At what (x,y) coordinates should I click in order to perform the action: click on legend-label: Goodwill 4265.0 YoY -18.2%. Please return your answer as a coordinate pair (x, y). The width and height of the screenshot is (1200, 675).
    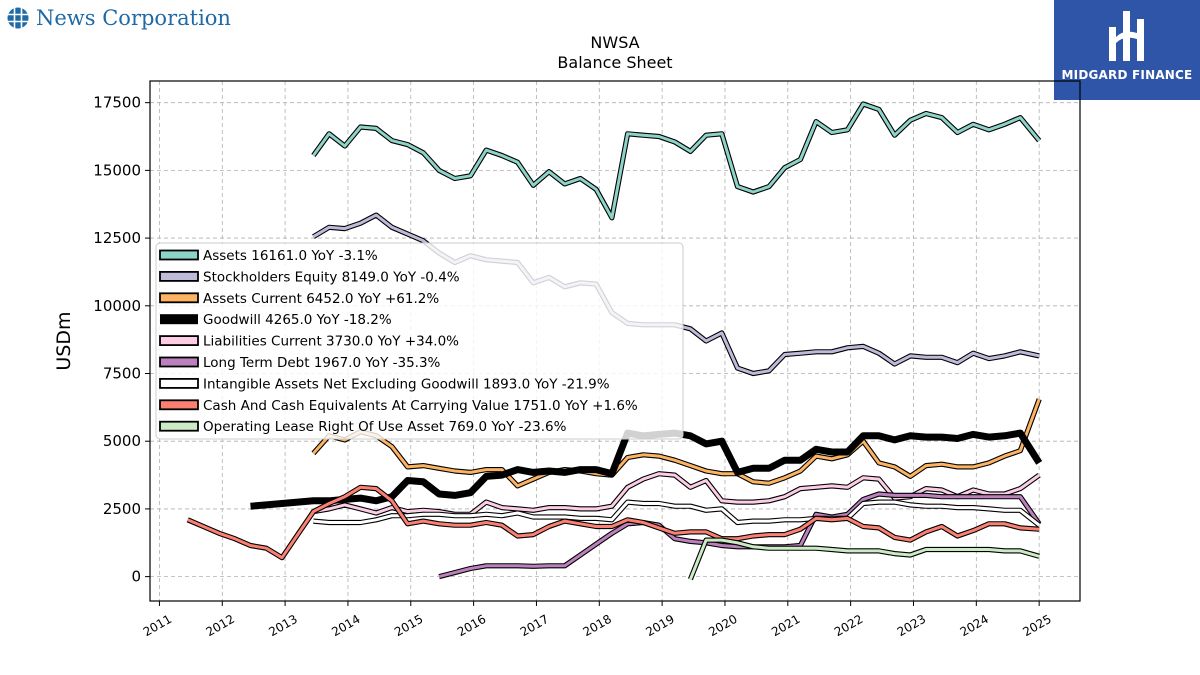
    Looking at the image, I should click on (297, 320).